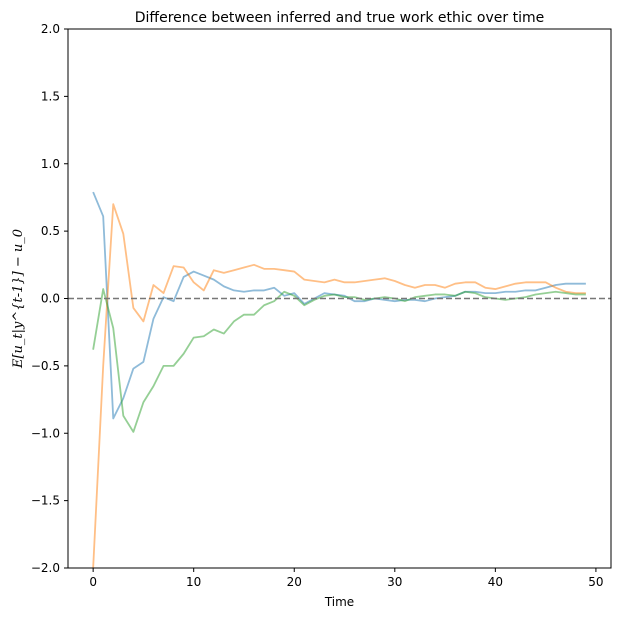 This screenshot has width=620, height=618. What do you see at coordinates (595, 582) in the screenshot?
I see `x-tick-label: 50` at bounding box center [595, 582].